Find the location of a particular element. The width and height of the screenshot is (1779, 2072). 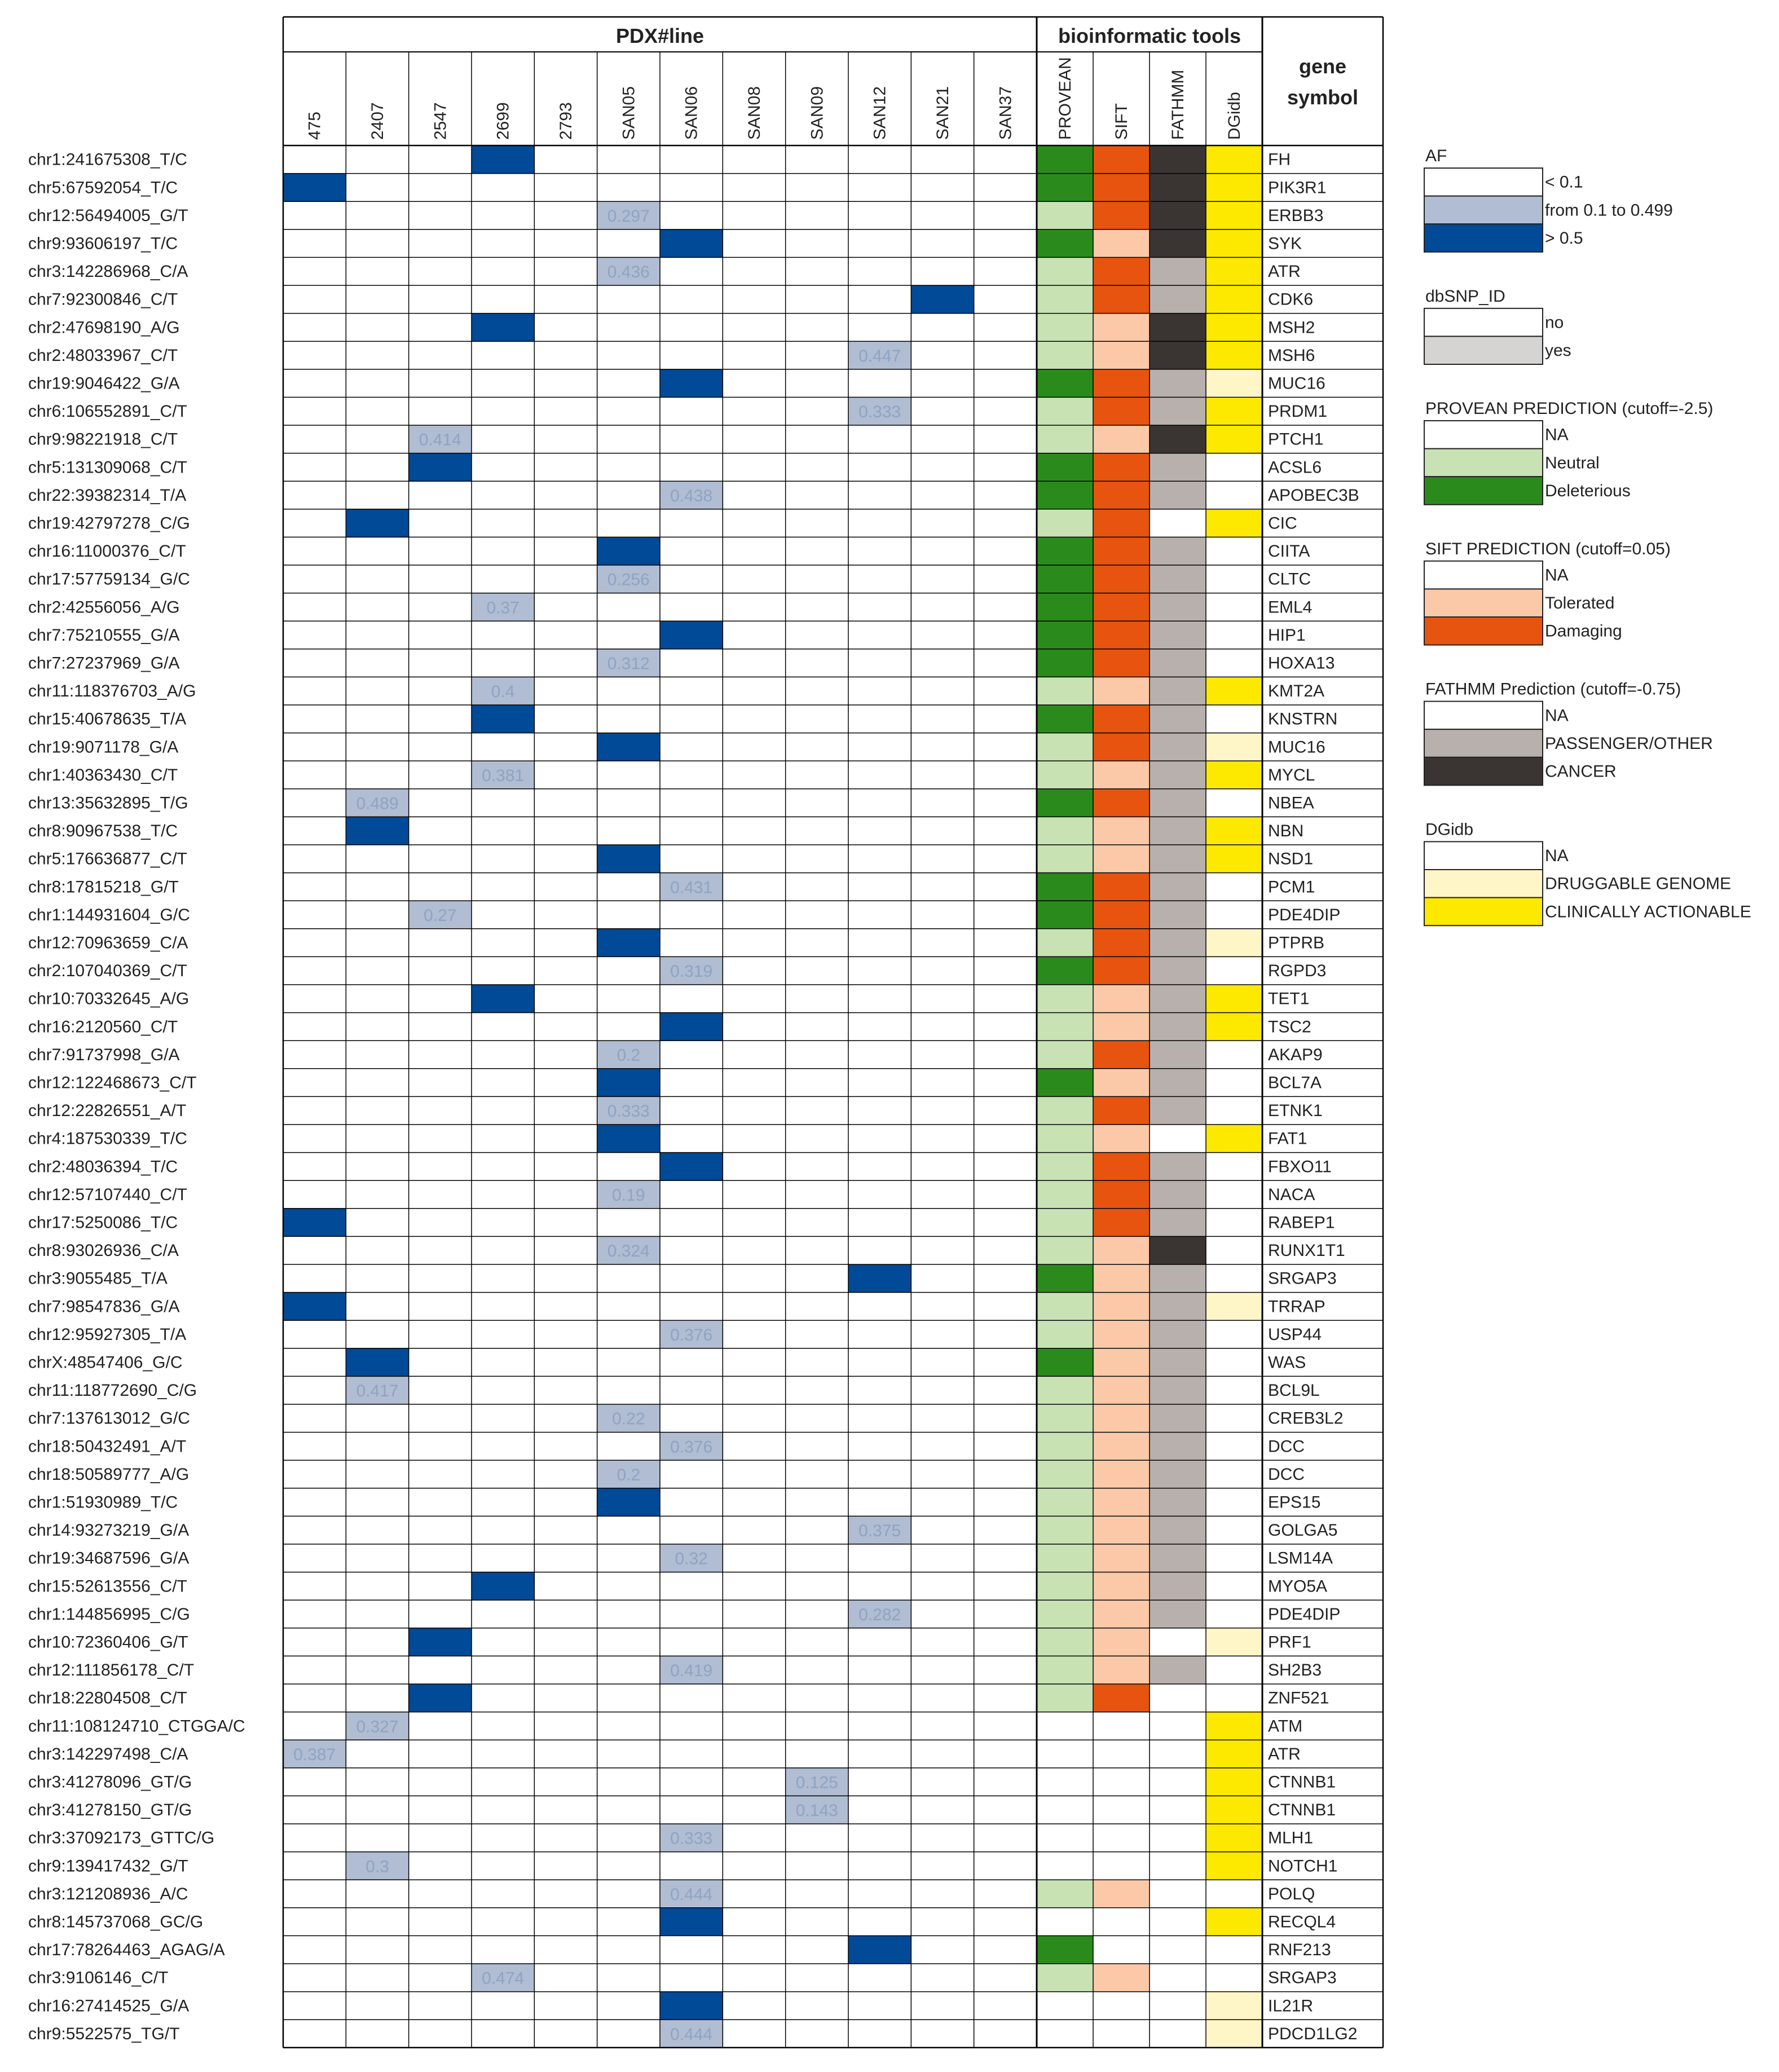

gene-symbol: RUNX1T1 is located at coordinates (1306, 1250).